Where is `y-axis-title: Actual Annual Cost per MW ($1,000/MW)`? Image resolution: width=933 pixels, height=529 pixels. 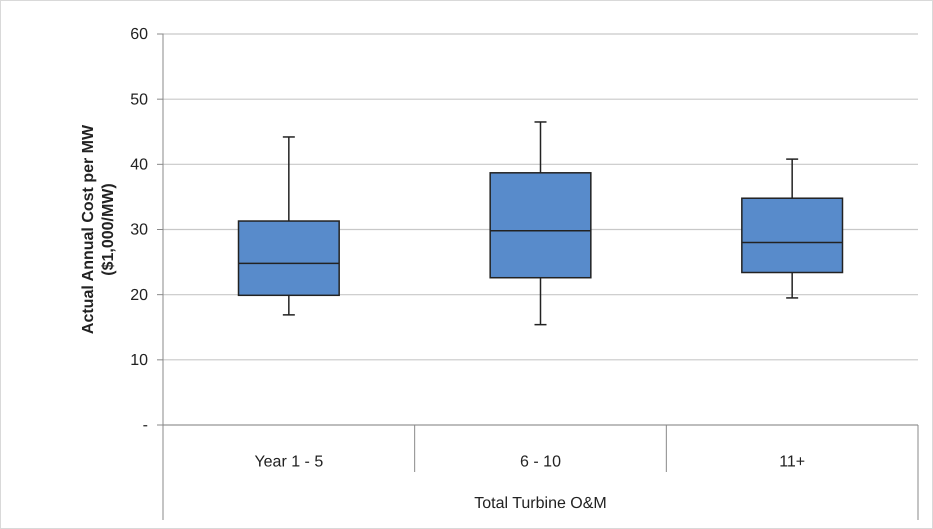
y-axis-title: Actual Annual Cost per MW ($1,000/MW) is located at coordinates (98, 229).